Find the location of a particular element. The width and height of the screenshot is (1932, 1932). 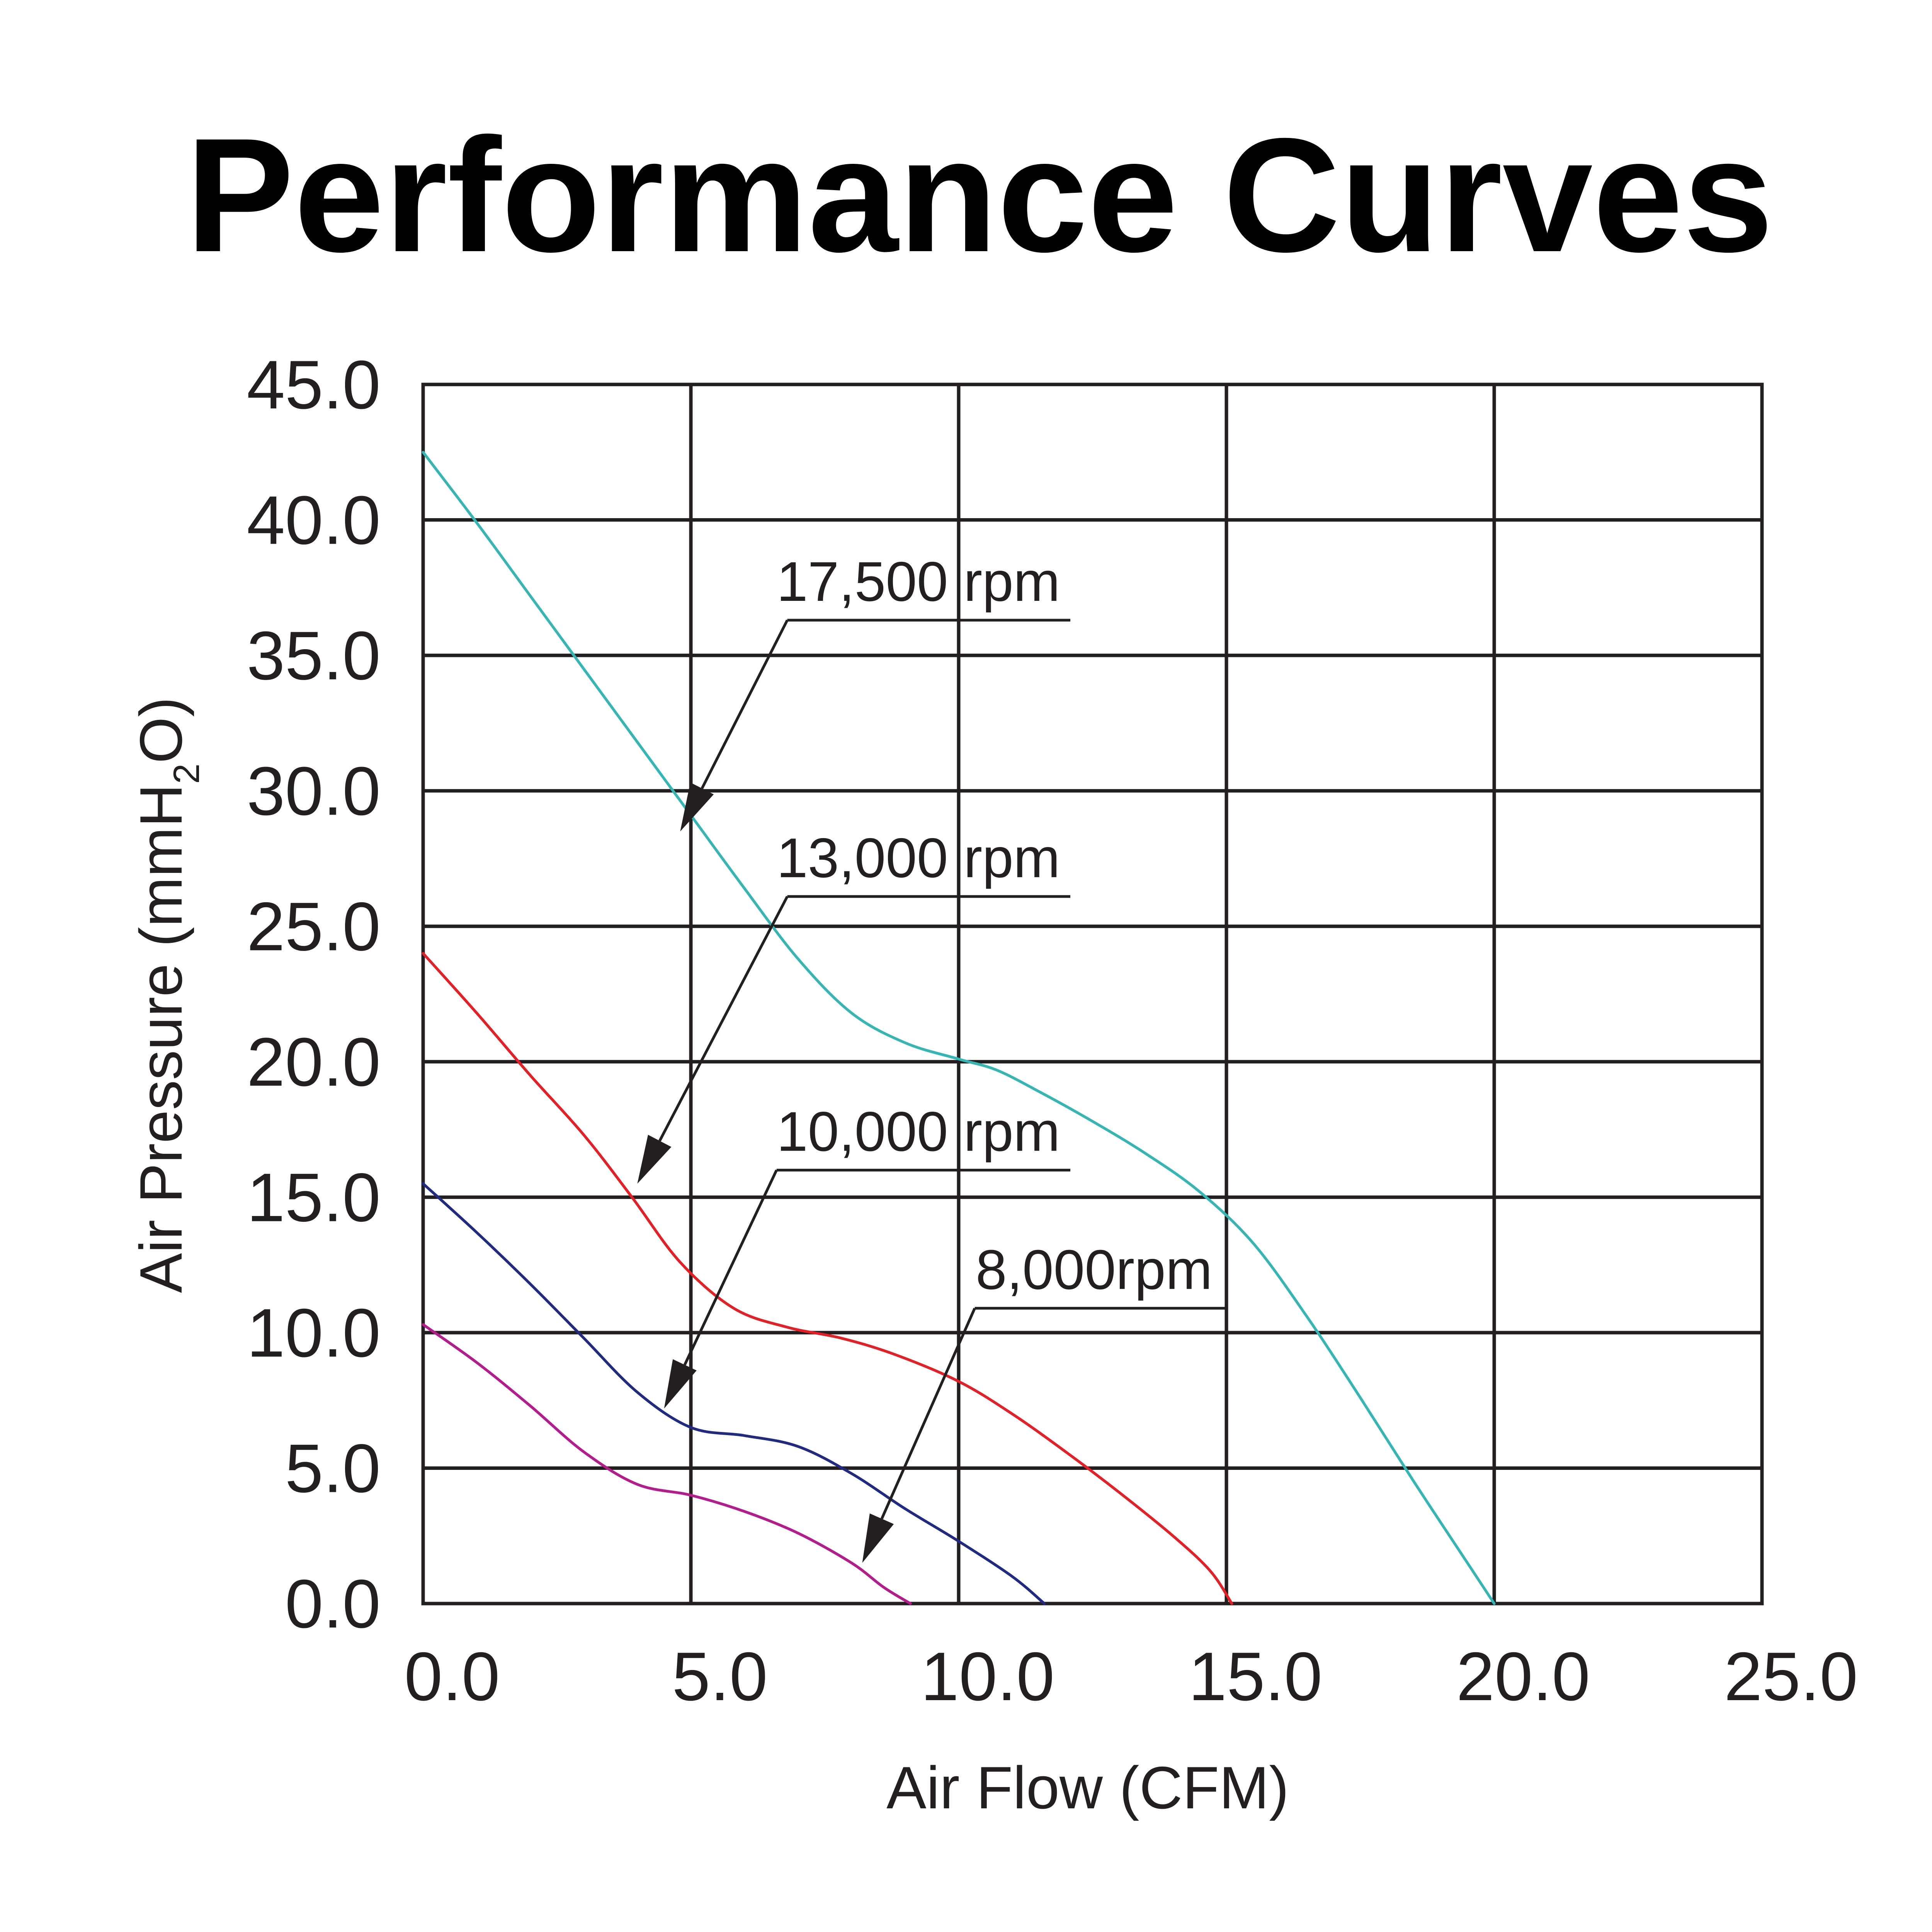

y-tick-label: 20.0 is located at coordinates (314, 1062).